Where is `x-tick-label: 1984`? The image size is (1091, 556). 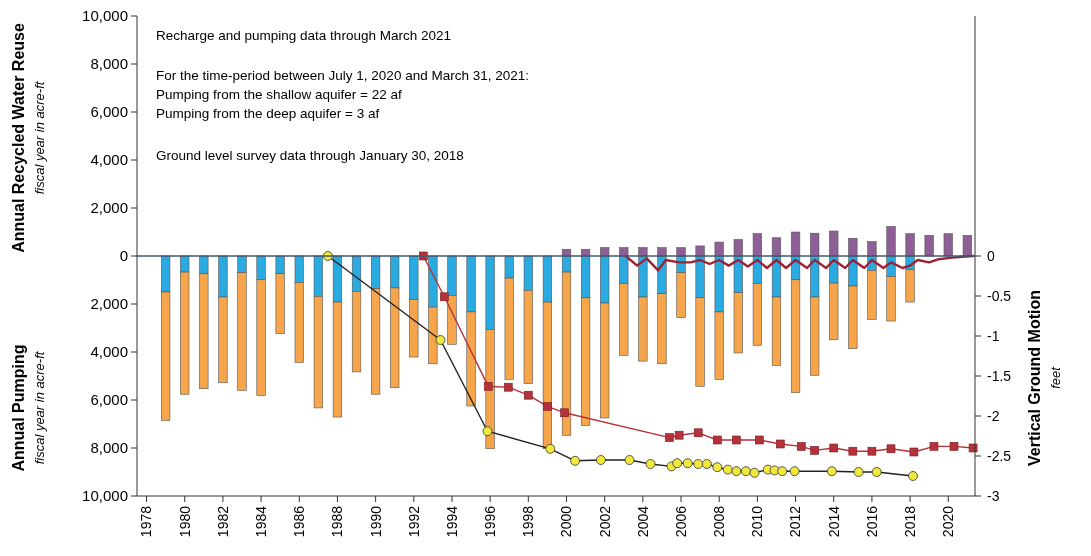 x-tick-label: 1984 is located at coordinates (260, 521).